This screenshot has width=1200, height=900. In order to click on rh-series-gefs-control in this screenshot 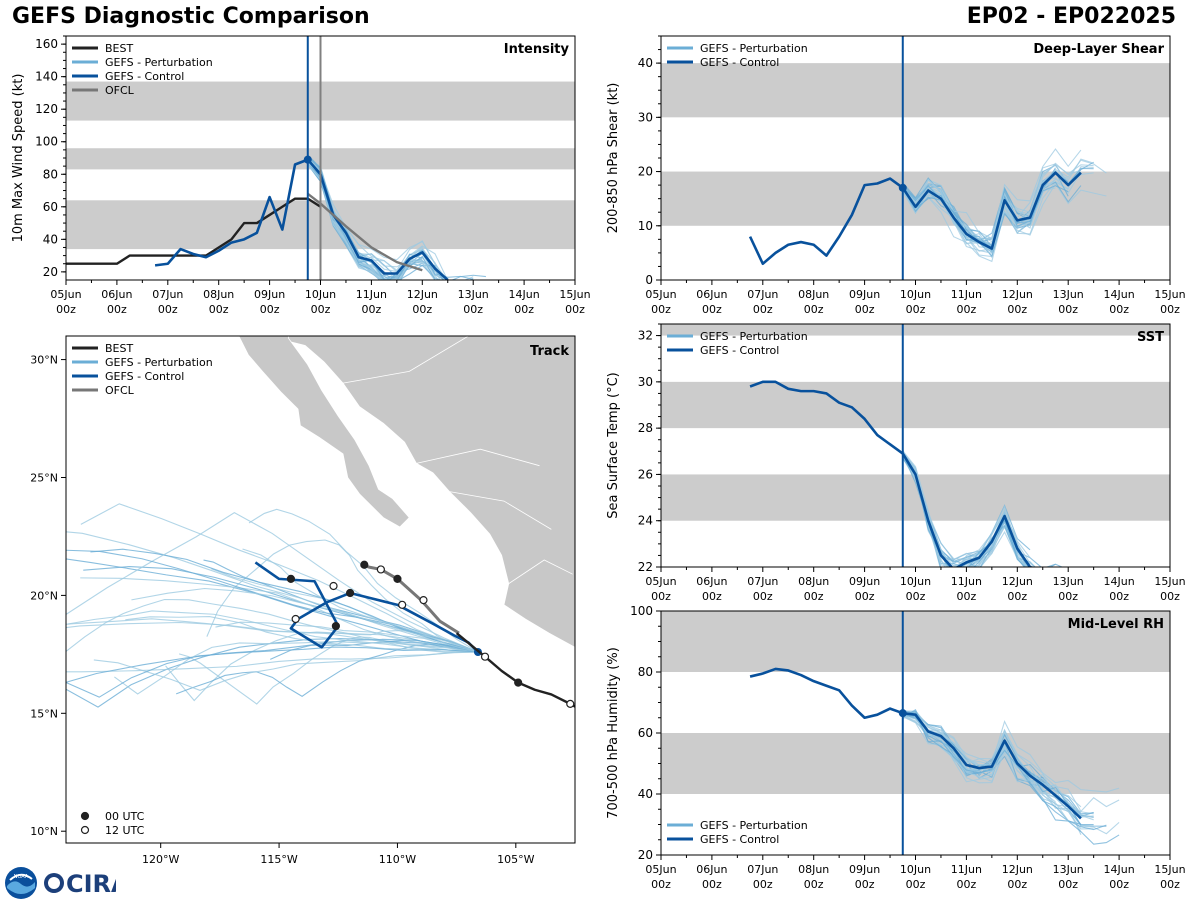, I will do `click(915, 743)`.